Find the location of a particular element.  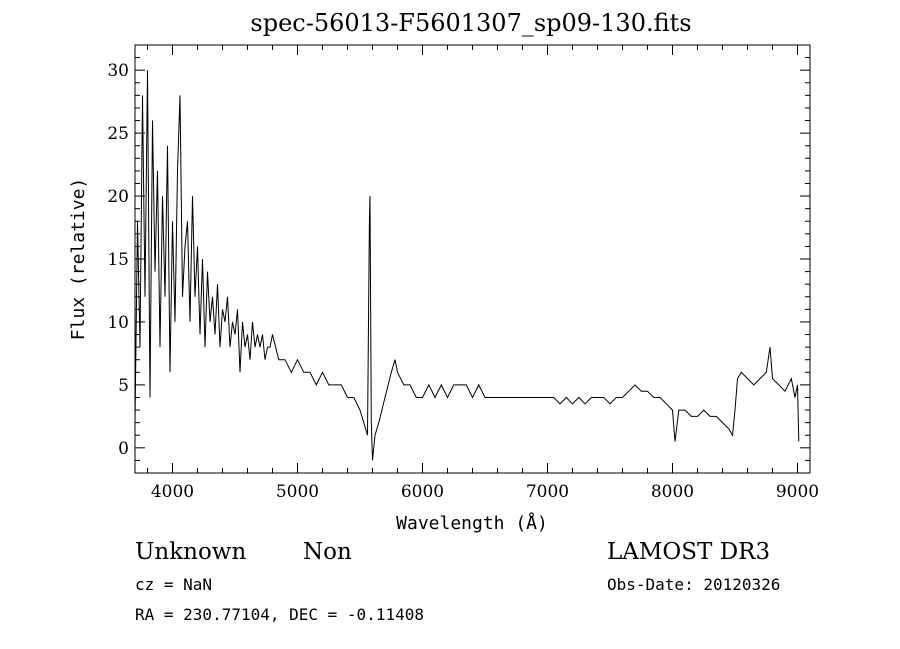

y-axis-label: Flux (relative) is located at coordinates (78, 259).